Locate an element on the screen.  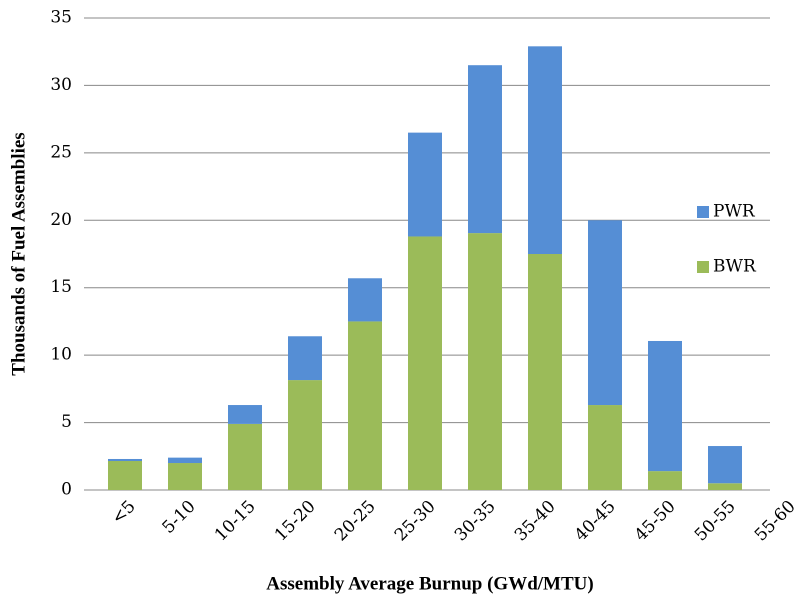
x-tick-label: 25-30 is located at coordinates (415, 521).